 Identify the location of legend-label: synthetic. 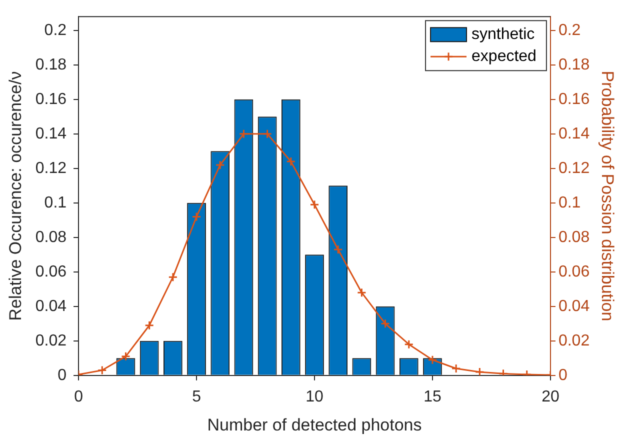
(503, 35).